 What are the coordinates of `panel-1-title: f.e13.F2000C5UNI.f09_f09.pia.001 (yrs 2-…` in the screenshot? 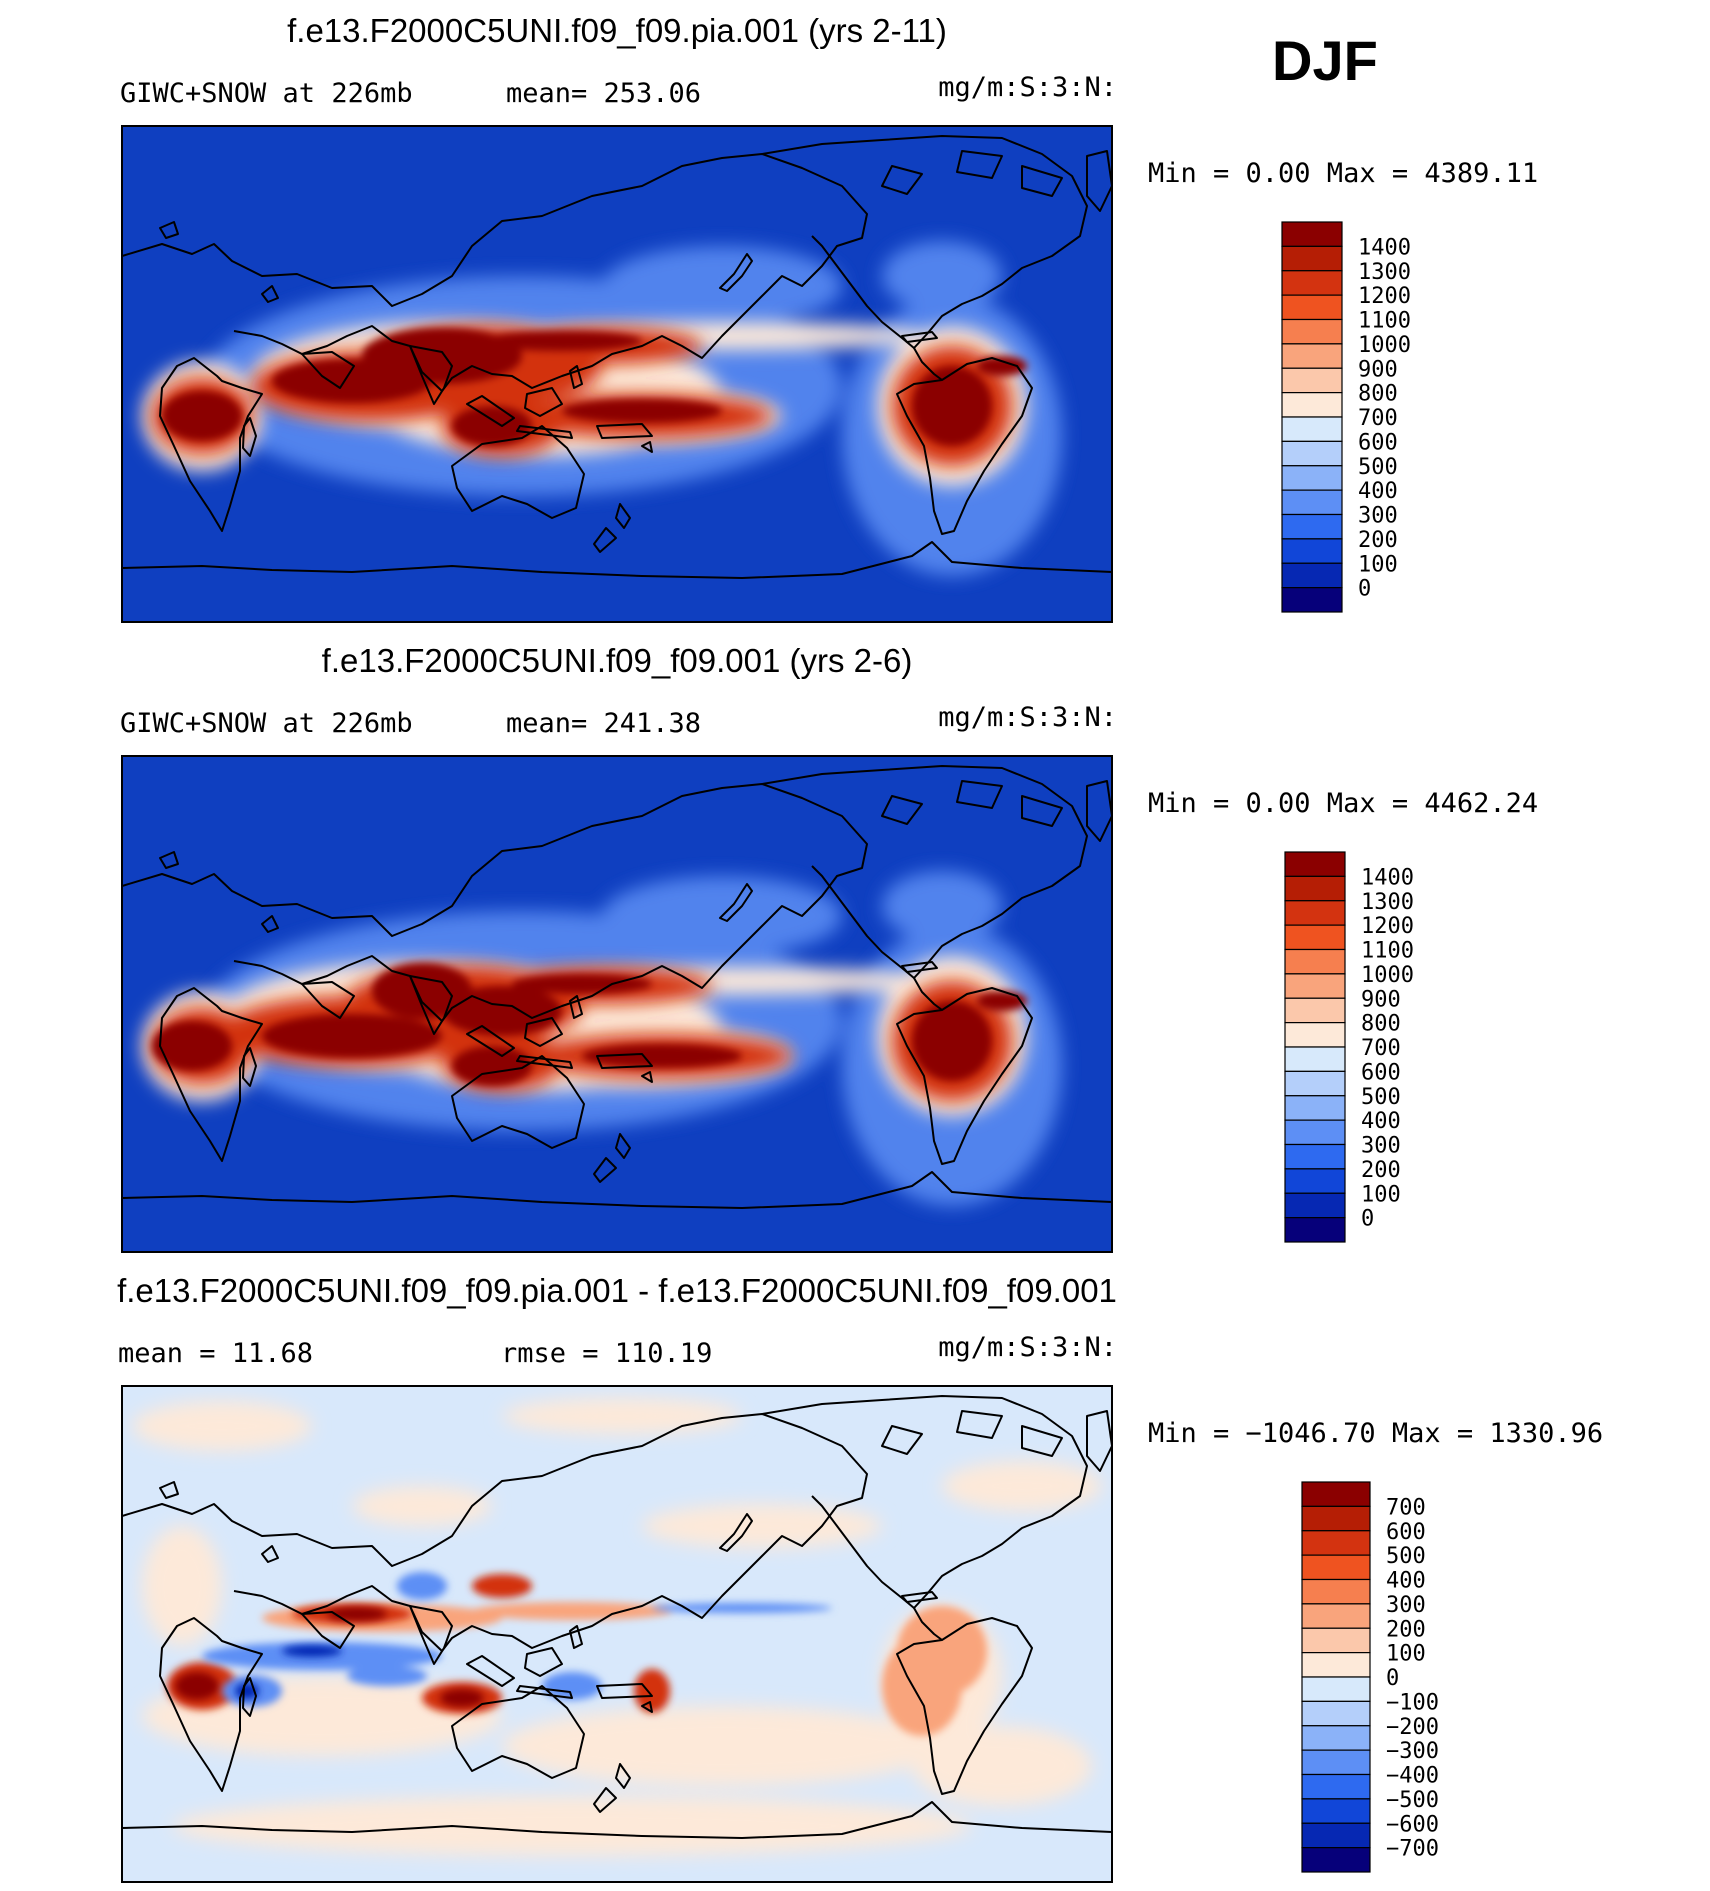 It's located at (617, 30).